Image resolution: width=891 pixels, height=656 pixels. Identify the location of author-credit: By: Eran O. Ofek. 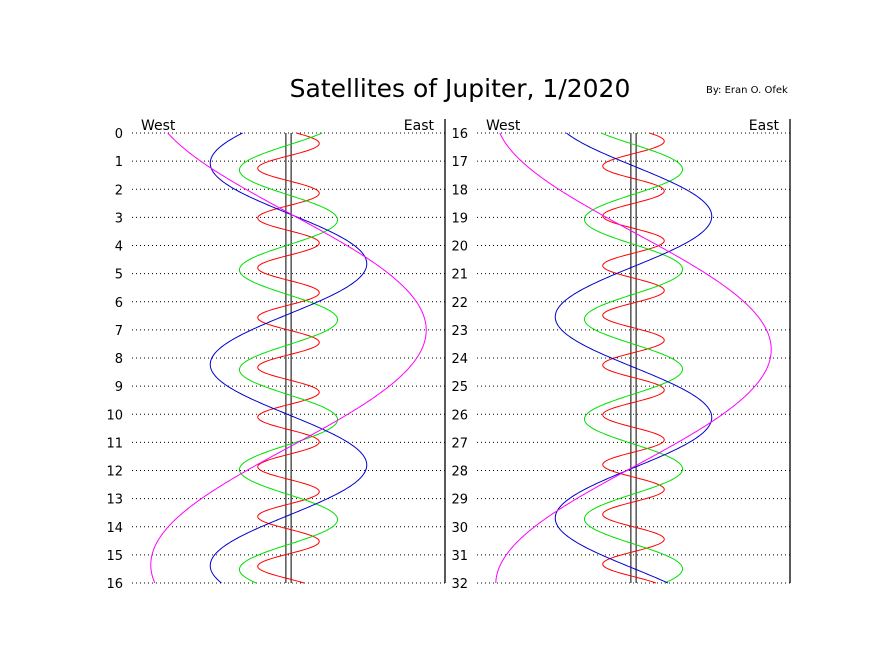
(747, 90).